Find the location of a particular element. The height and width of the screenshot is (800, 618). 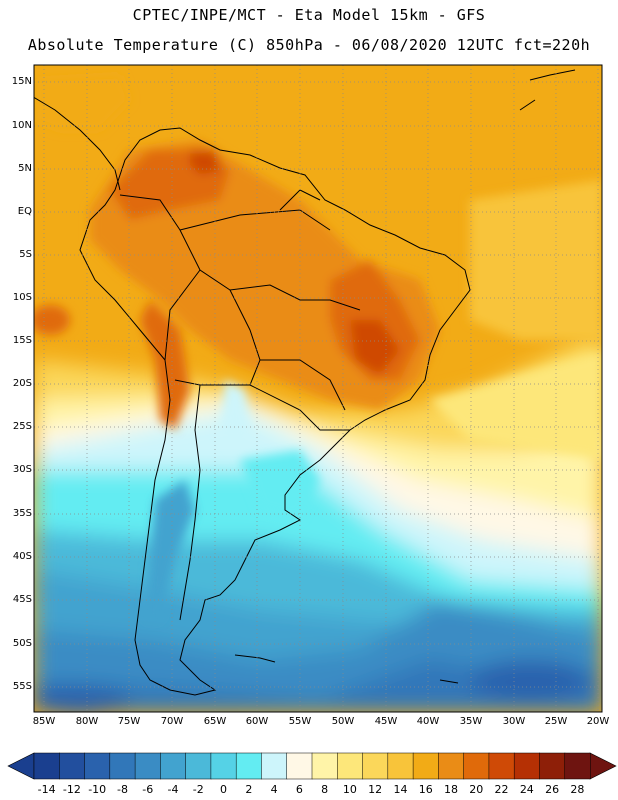

lon-label: 75W is located at coordinates (129, 721).